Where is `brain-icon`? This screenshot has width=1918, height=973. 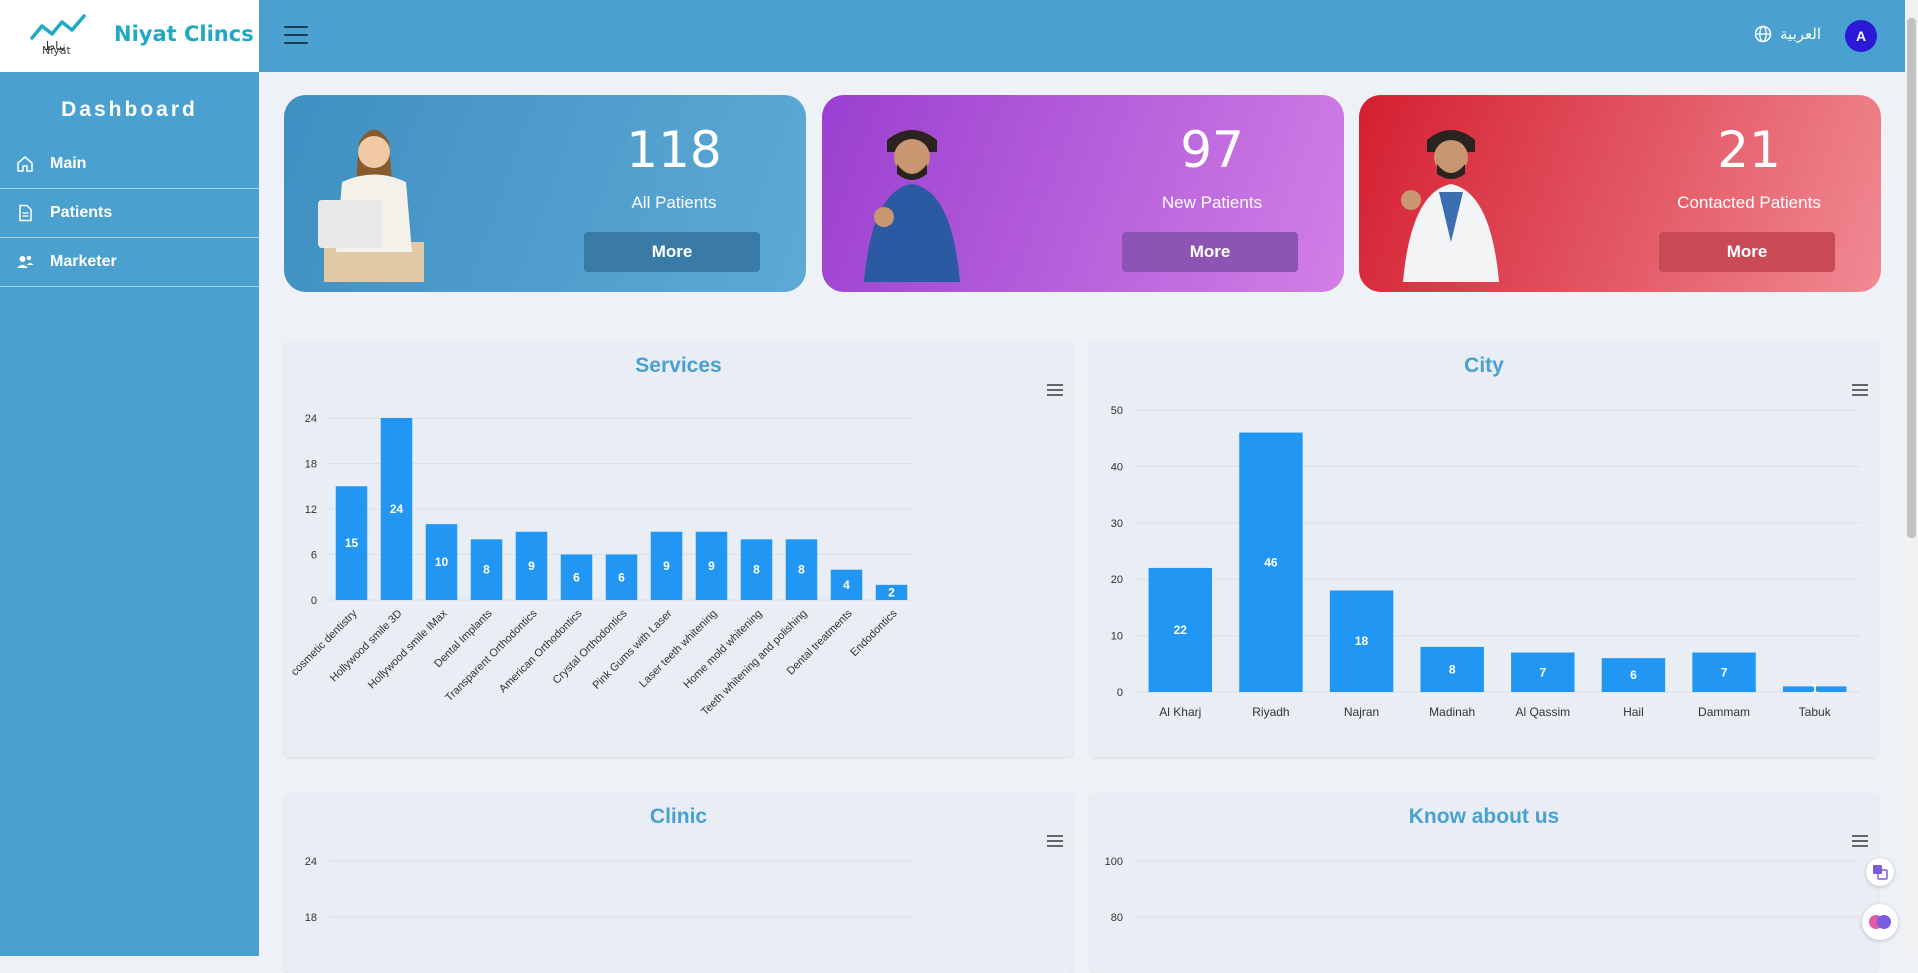
brain-icon is located at coordinates (1880, 922).